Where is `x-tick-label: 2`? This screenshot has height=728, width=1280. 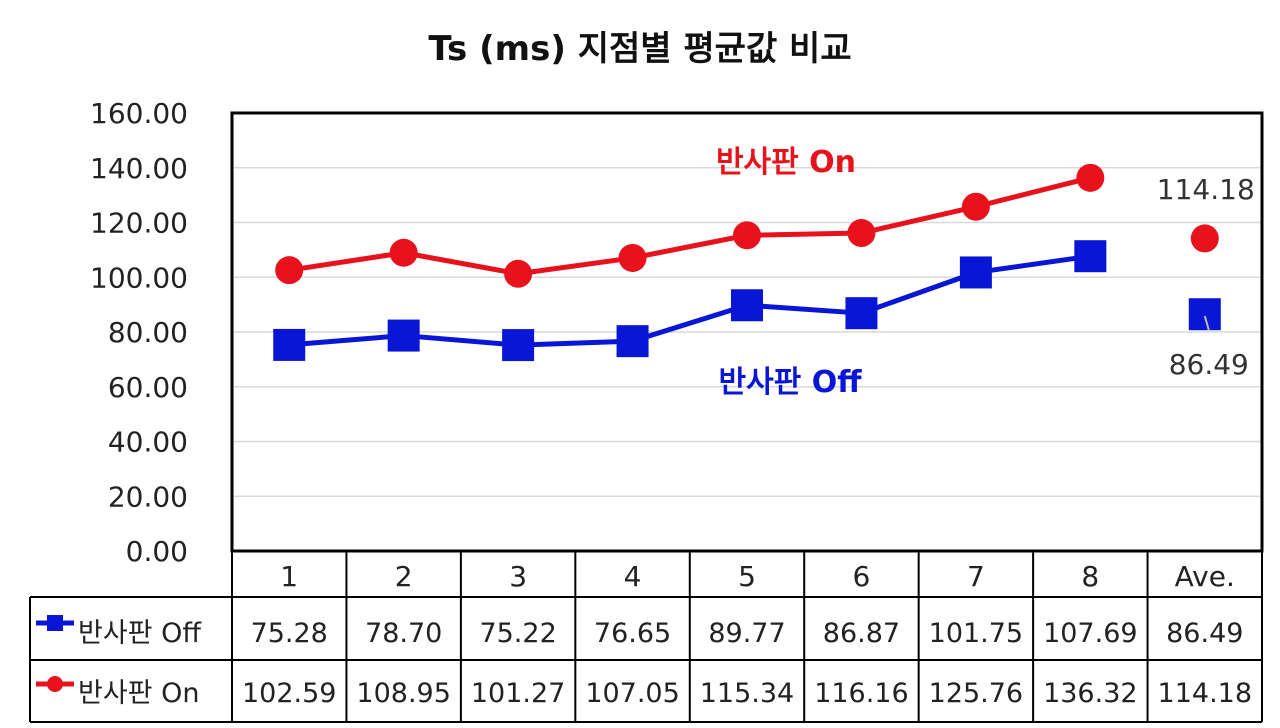 x-tick-label: 2 is located at coordinates (404, 576).